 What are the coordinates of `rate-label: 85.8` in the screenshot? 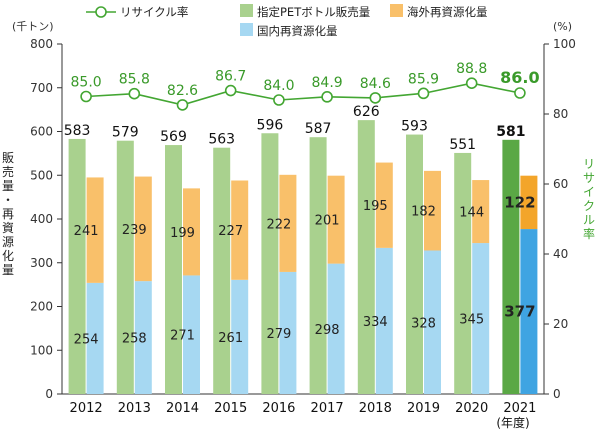 It's located at (134, 80).